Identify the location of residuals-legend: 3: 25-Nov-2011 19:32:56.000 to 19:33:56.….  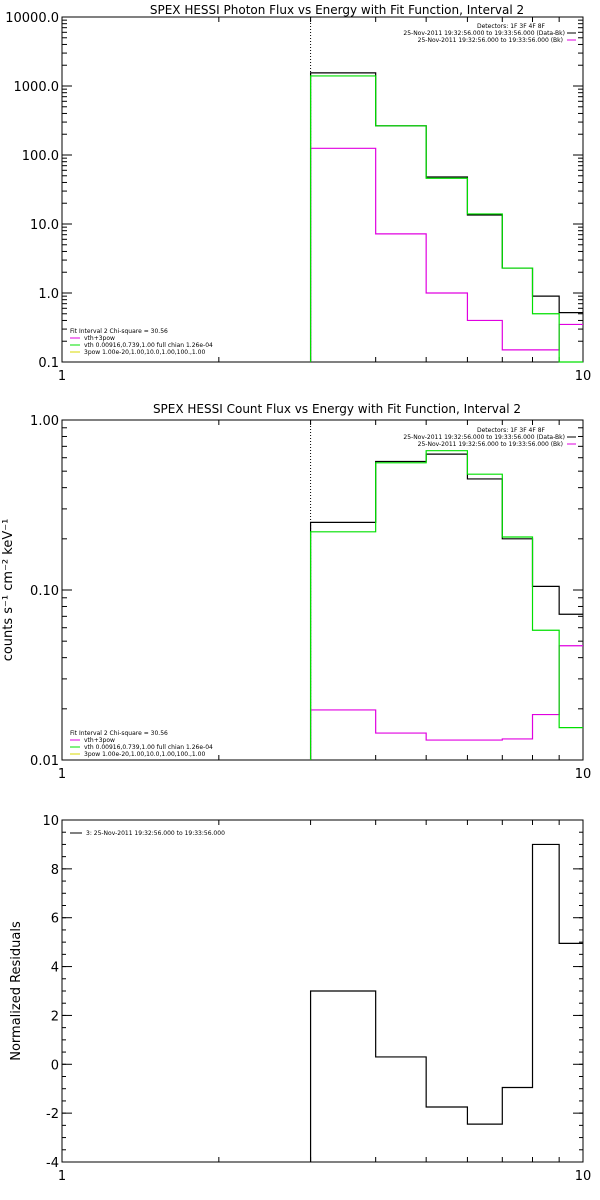
(147, 833).